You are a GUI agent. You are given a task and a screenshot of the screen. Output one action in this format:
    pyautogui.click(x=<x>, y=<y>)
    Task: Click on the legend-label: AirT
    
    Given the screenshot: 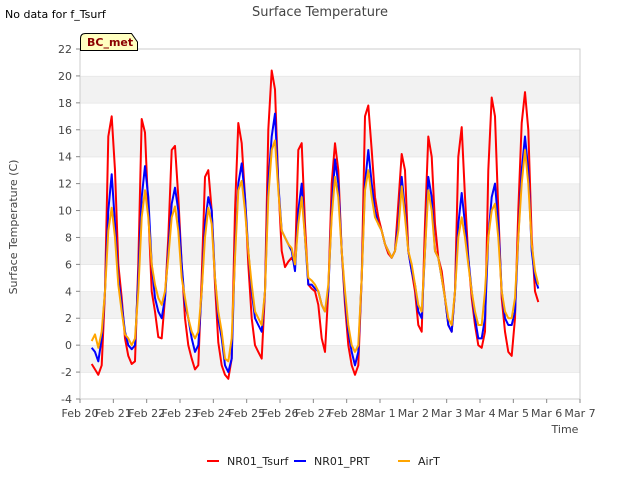 What is the action you would take?
    pyautogui.click(x=429, y=461)
    